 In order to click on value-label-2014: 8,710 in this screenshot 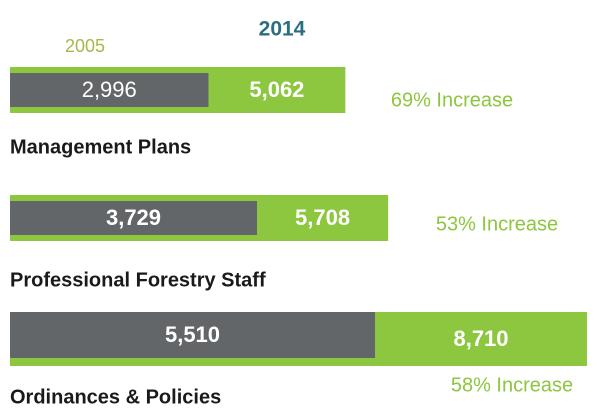, I will do `click(480, 338)`.